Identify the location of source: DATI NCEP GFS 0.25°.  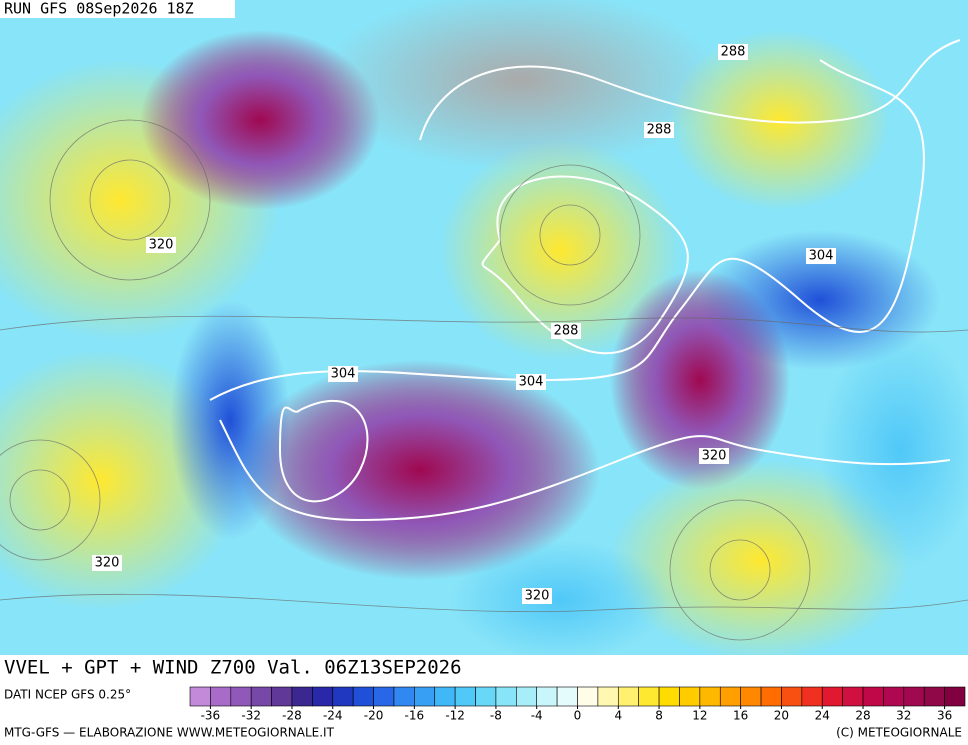
(67, 695).